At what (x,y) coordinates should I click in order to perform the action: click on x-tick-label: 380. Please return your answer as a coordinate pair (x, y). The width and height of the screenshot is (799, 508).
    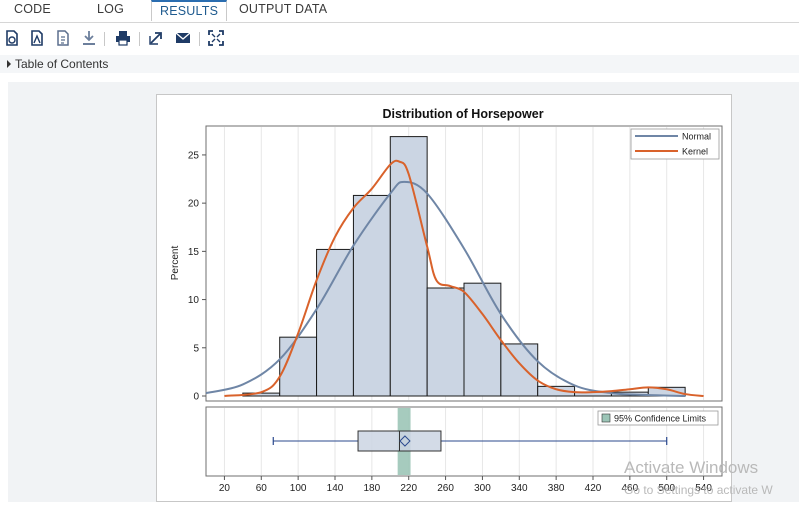
    Looking at the image, I should click on (556, 488).